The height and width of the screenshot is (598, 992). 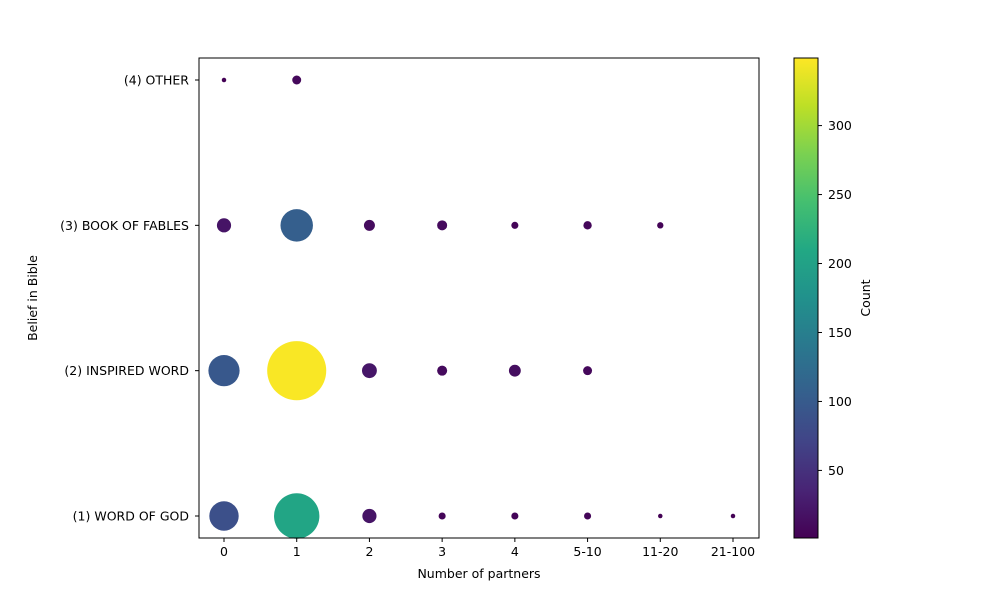 I want to click on colorbar-tick-label: 50, so click(x=836, y=470).